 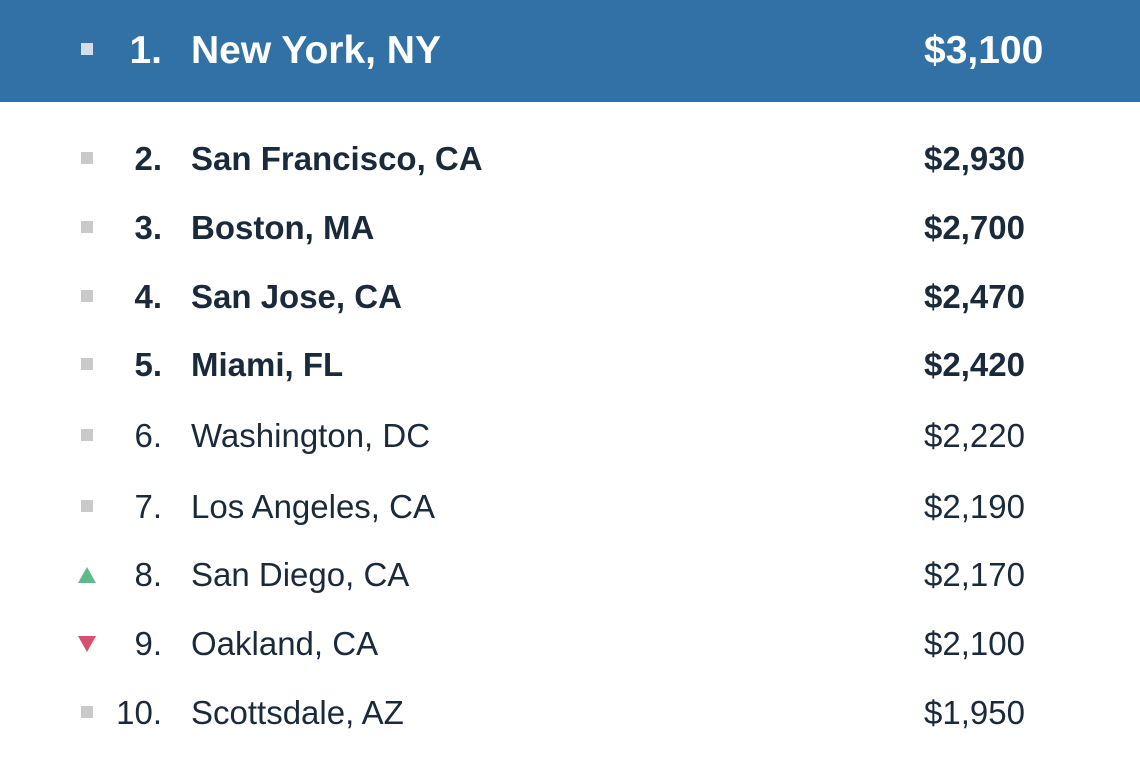 I want to click on rent-value: $2,170, so click(x=974, y=574).